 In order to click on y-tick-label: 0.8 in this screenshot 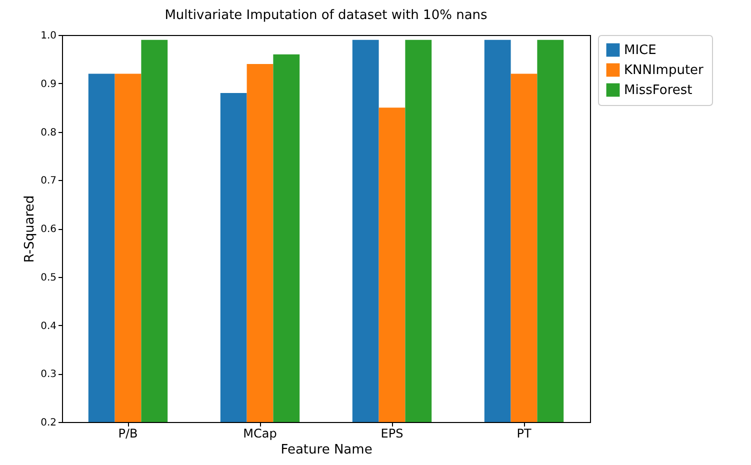, I will do `click(48, 132)`.